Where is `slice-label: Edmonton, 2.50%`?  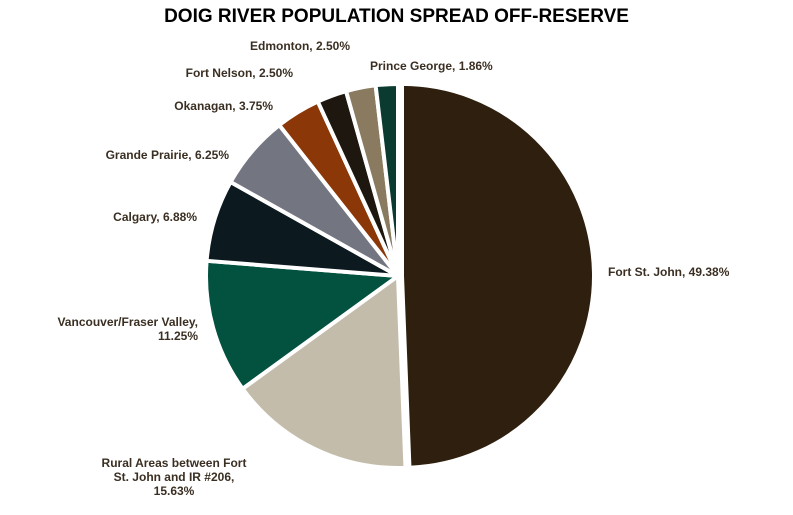 slice-label: Edmonton, 2.50% is located at coordinates (299, 46).